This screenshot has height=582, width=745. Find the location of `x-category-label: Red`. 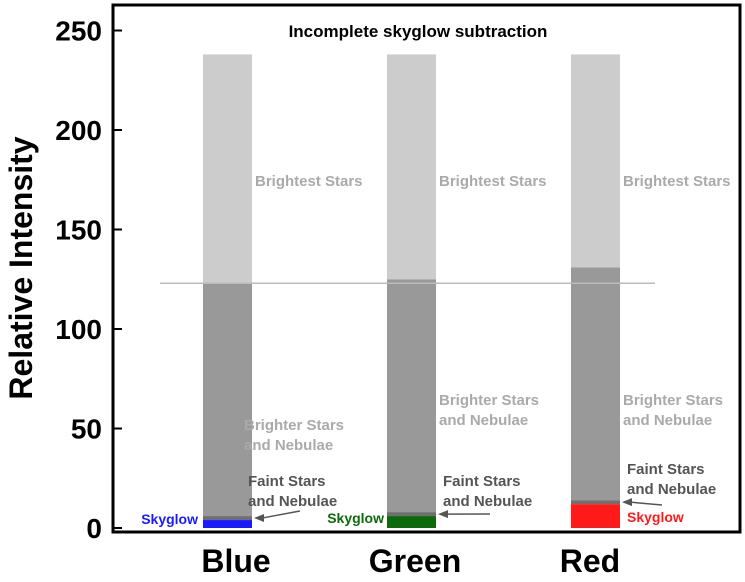

x-category-label: Red is located at coordinates (590, 561).